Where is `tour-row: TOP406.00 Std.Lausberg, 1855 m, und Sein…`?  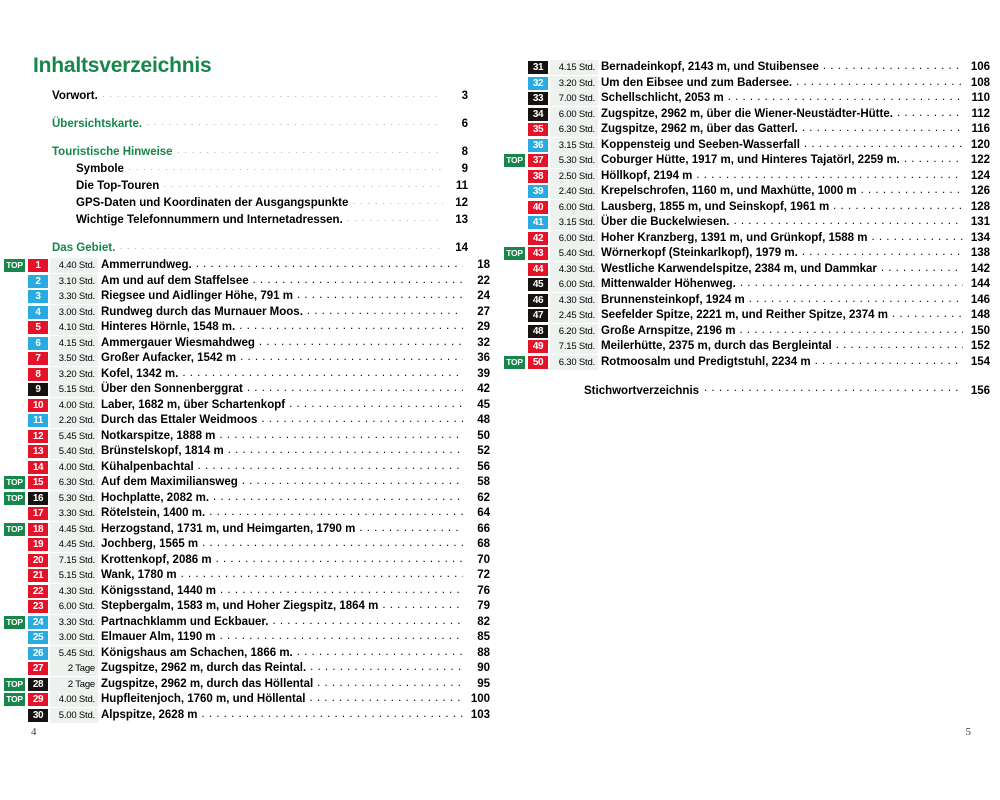 tour-row: TOP406.00 Std.Lausberg, 1855 m, und Sein… is located at coordinates (750, 207).